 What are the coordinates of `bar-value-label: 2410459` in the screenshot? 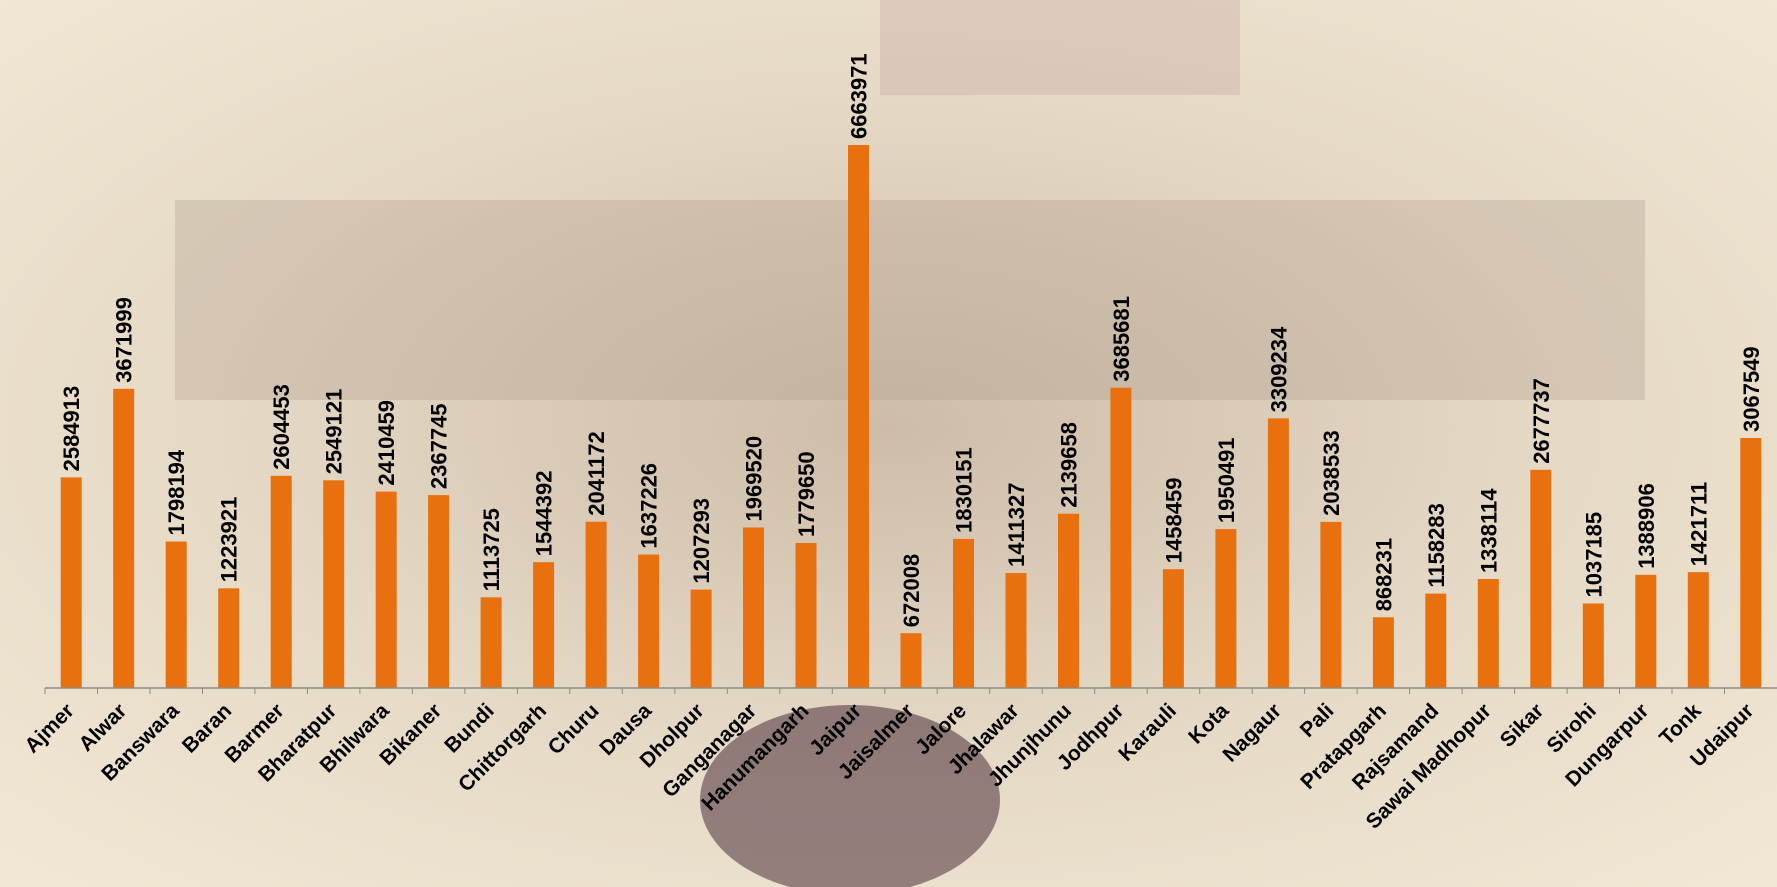 It's located at (386, 443).